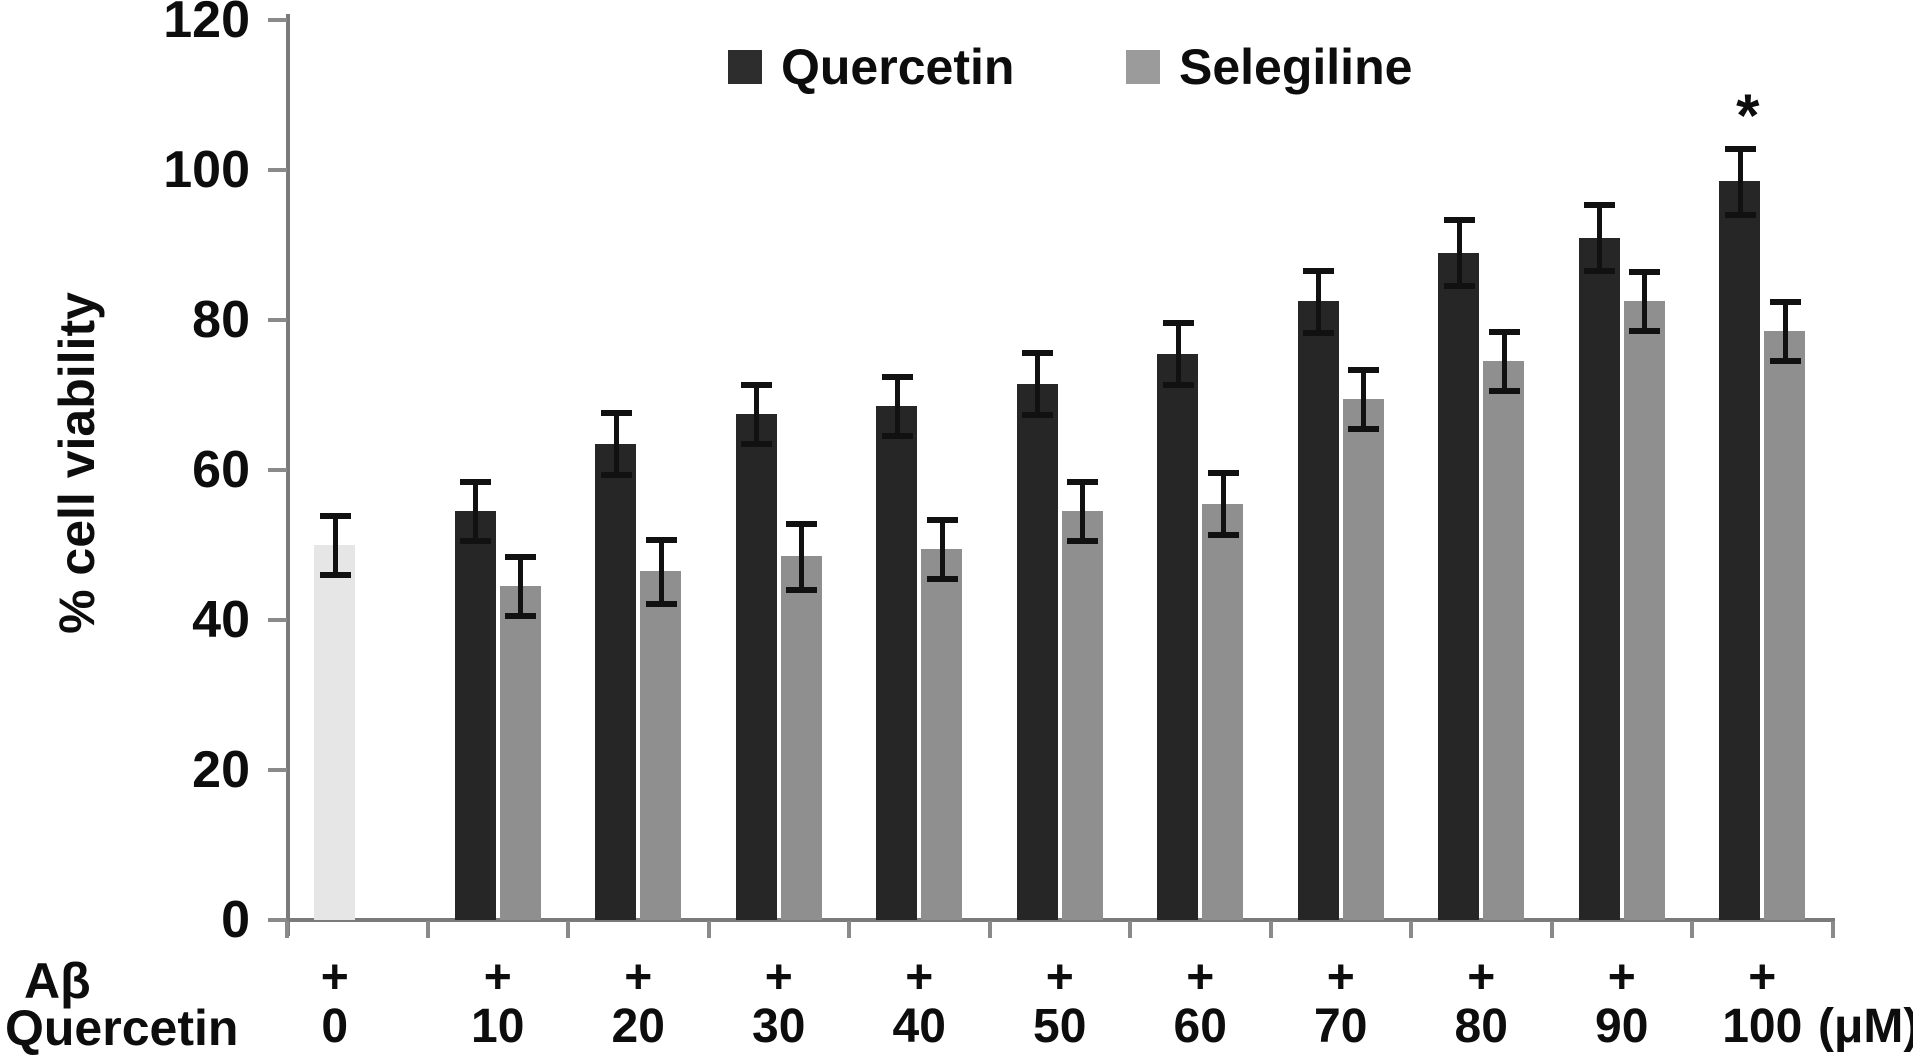 The image size is (1913, 1058). What do you see at coordinates (779, 1026) in the screenshot?
I see `xtick-dose-30: 30` at bounding box center [779, 1026].